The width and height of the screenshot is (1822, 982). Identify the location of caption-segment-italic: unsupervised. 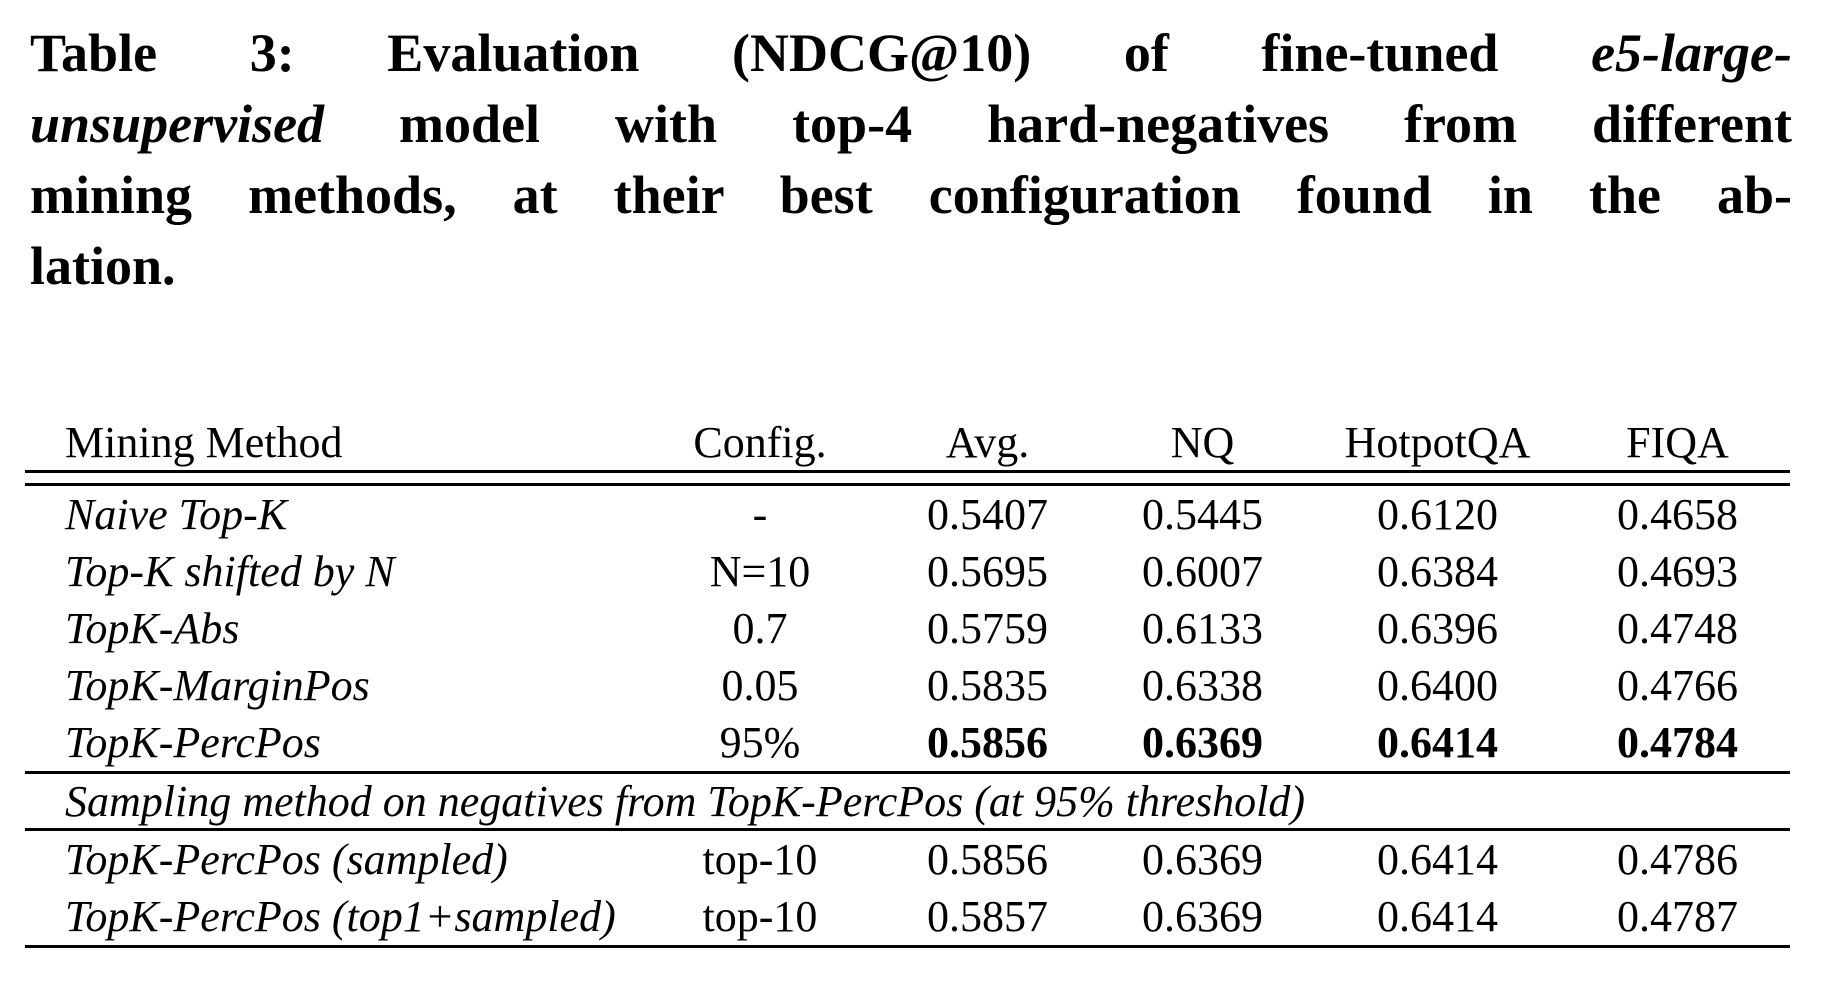
(177, 124).